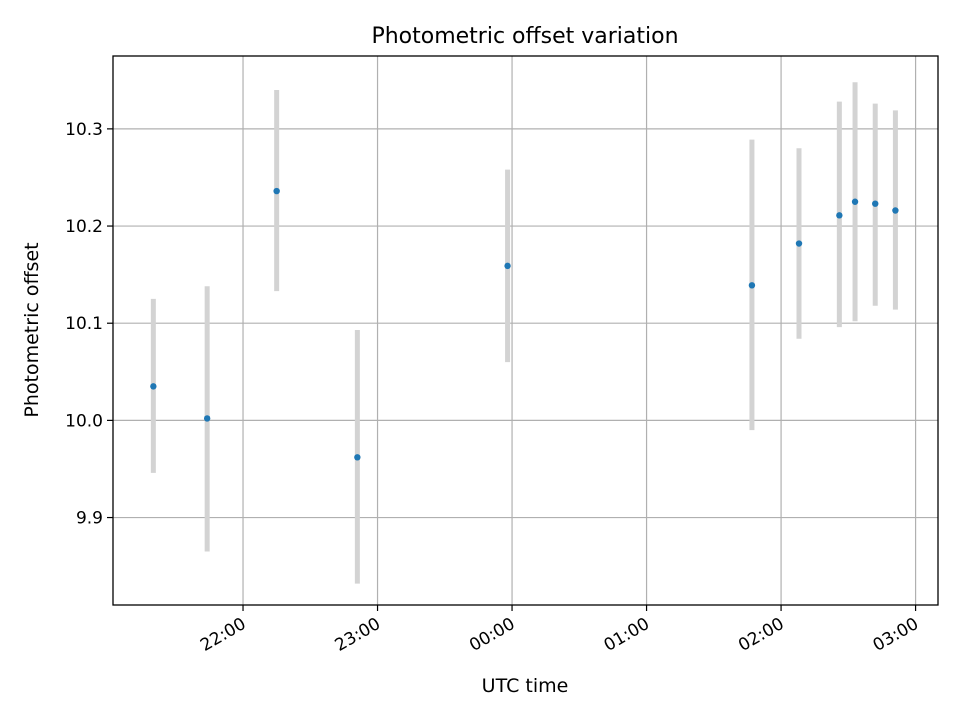 This screenshot has height=720, width=960. Describe the element at coordinates (761, 635) in the screenshot. I see `x-tick-label: 02:00` at that location.